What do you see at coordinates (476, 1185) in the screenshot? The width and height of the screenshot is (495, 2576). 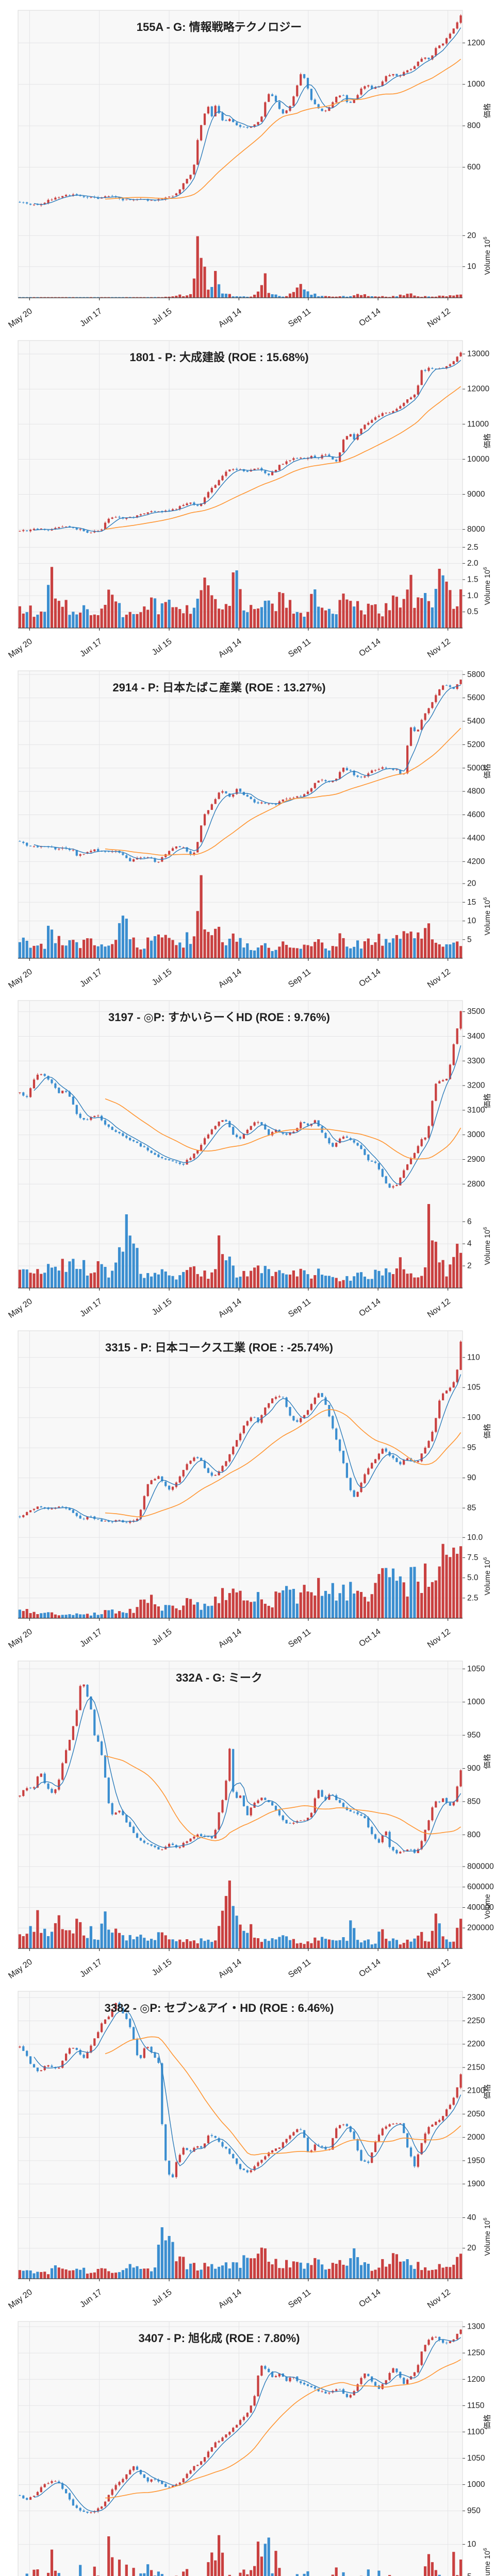 I see `price-tick-label: 2800` at bounding box center [476, 1185].